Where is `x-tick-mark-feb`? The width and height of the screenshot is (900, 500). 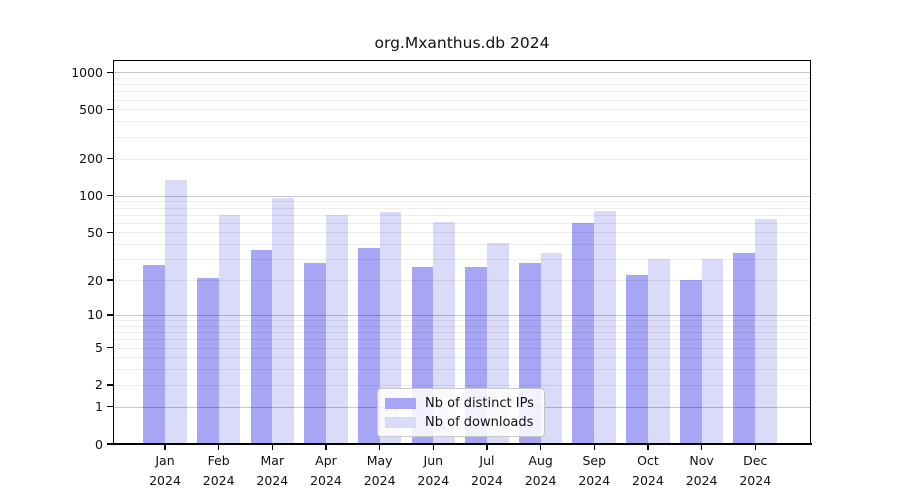 x-tick-mark-feb is located at coordinates (218, 447).